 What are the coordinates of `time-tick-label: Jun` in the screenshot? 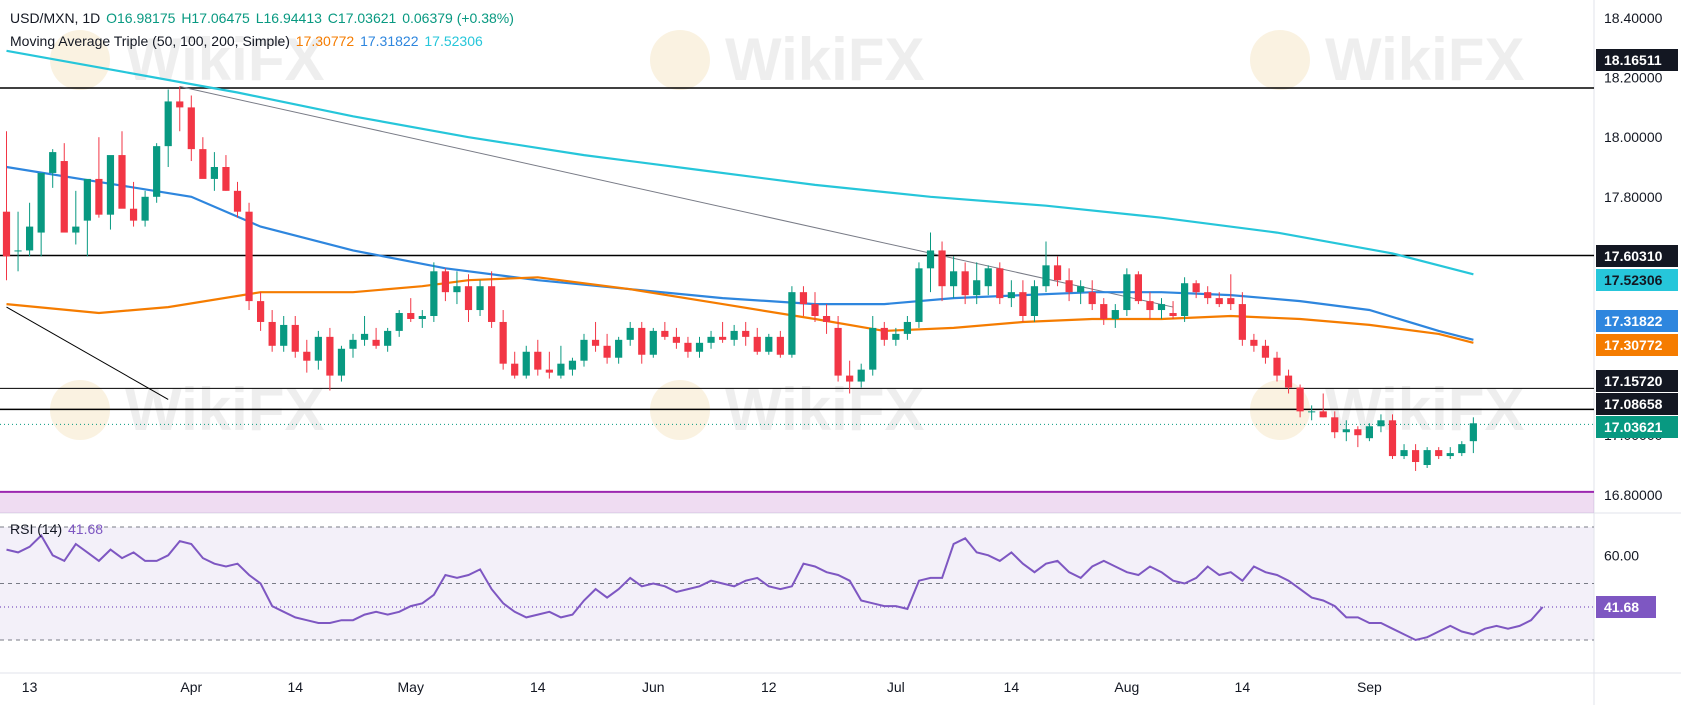 It's located at (653, 687).